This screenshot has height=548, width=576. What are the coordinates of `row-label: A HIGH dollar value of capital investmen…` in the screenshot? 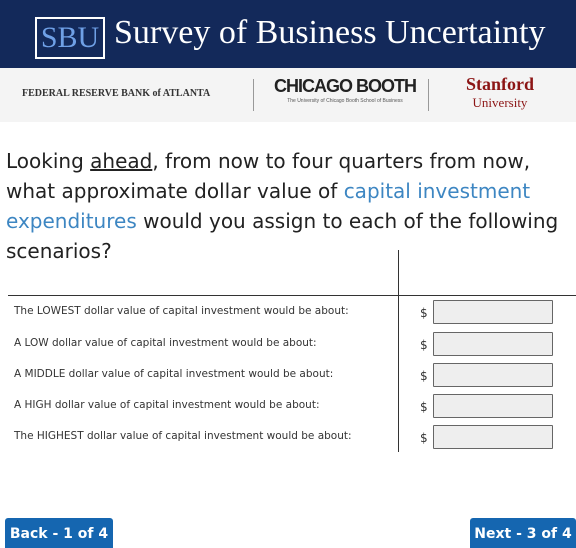 It's located at (167, 405).